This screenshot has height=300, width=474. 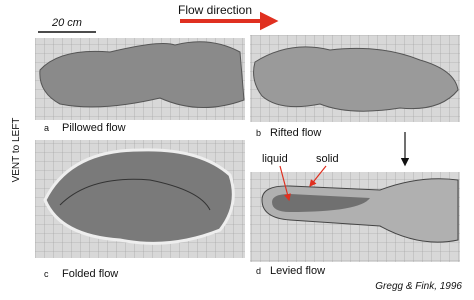 I want to click on annotation-solid: solid, so click(x=327, y=159).